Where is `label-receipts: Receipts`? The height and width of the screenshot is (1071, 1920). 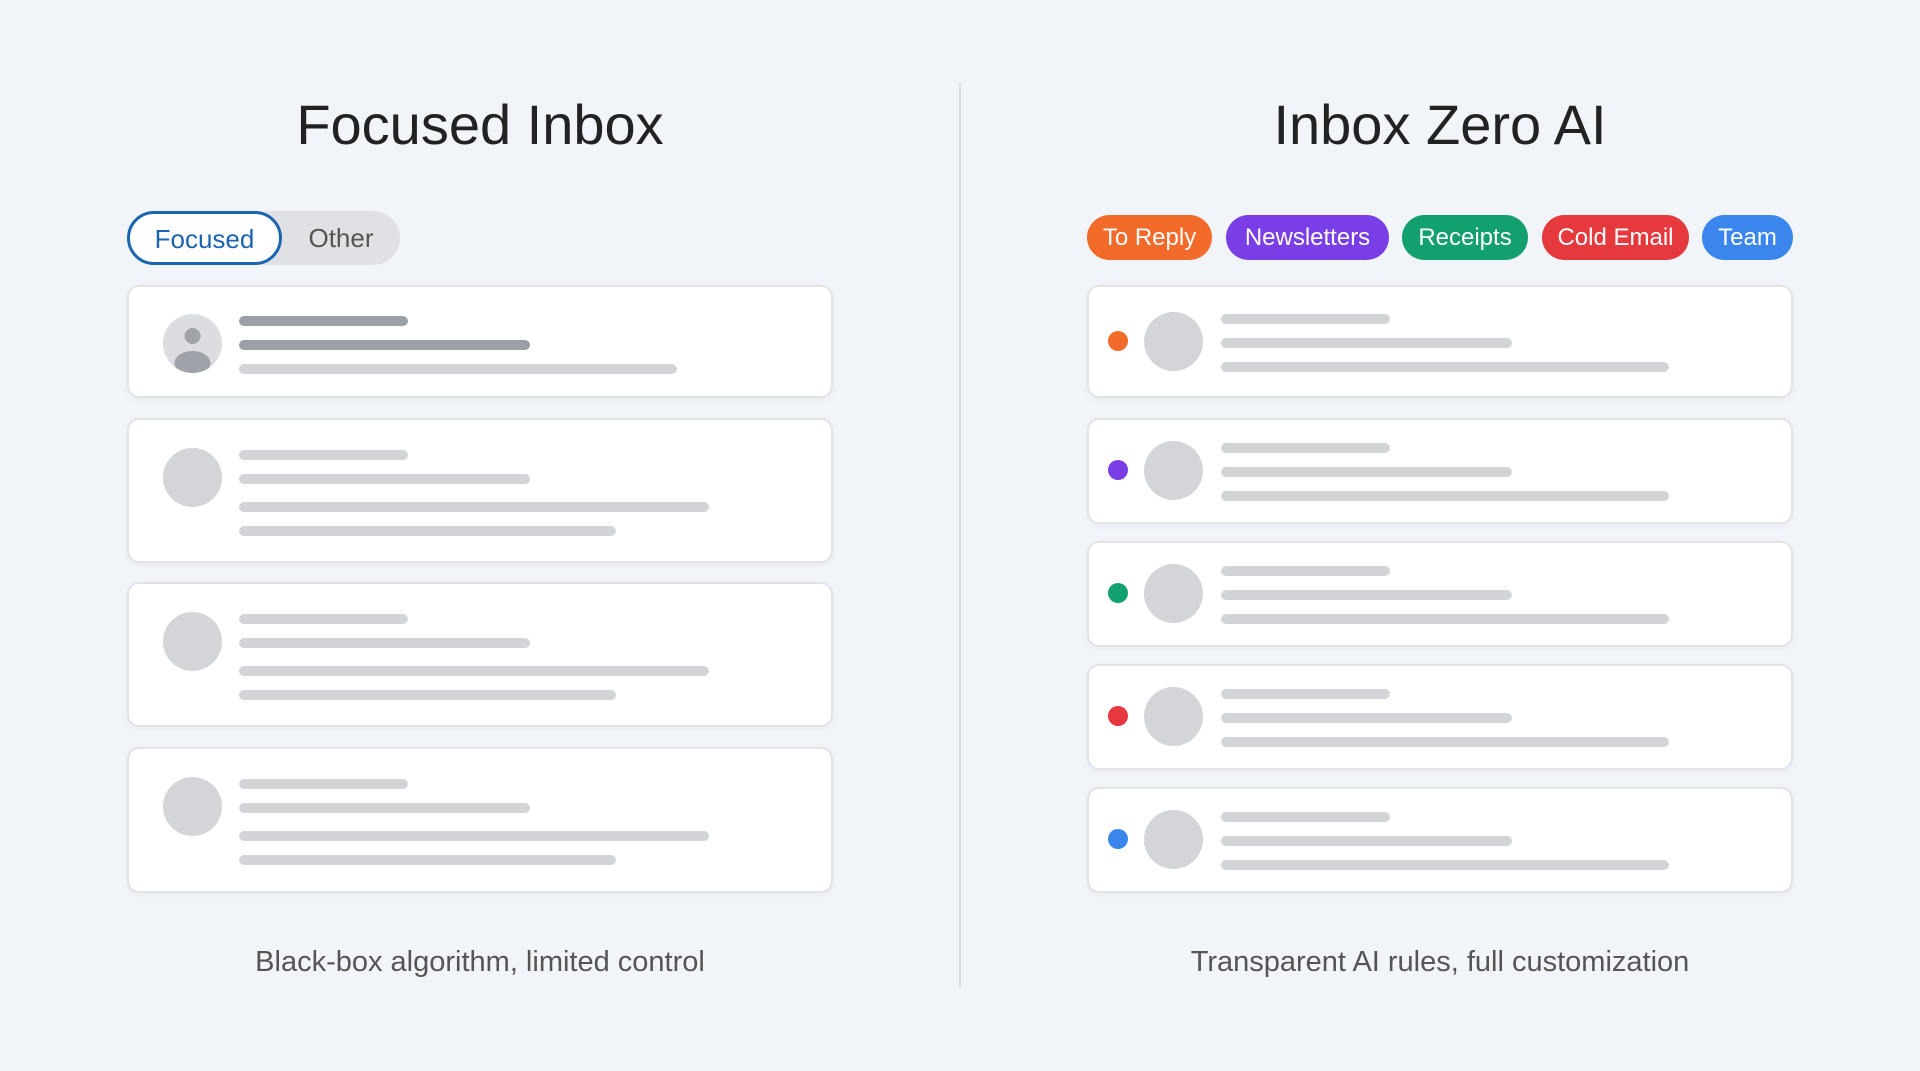 label-receipts: Receipts is located at coordinates (1465, 237).